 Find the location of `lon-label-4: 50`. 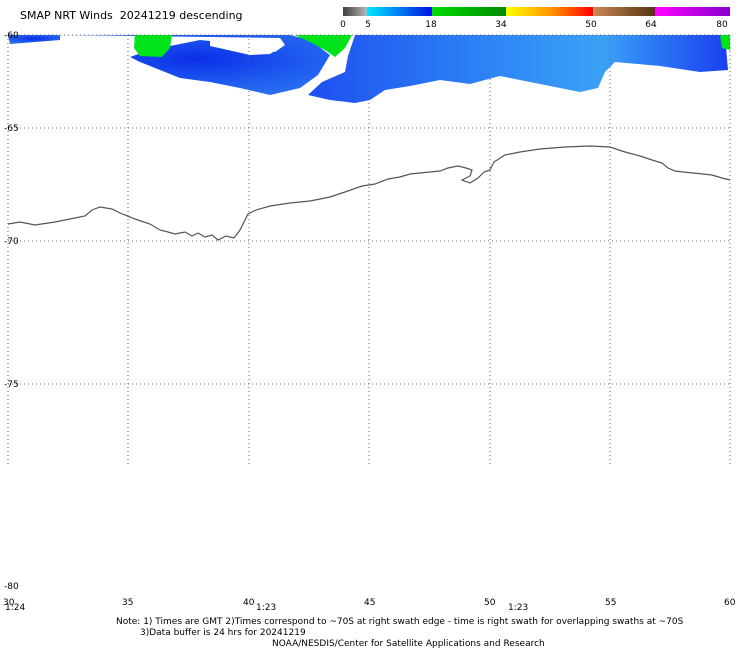

lon-label-4: 50 is located at coordinates (490, 603).